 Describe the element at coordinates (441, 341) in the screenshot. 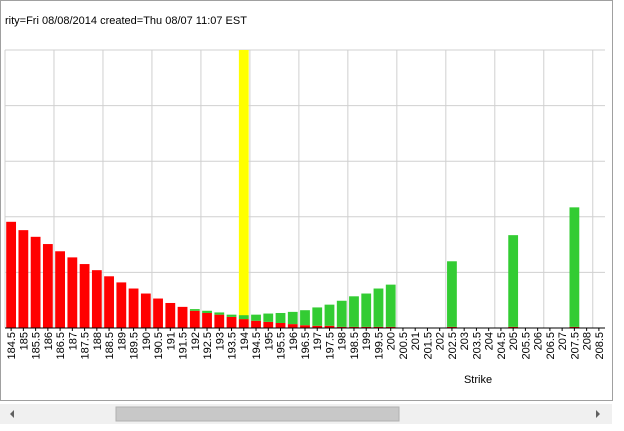

I see `x-tick-label: 202` at that location.